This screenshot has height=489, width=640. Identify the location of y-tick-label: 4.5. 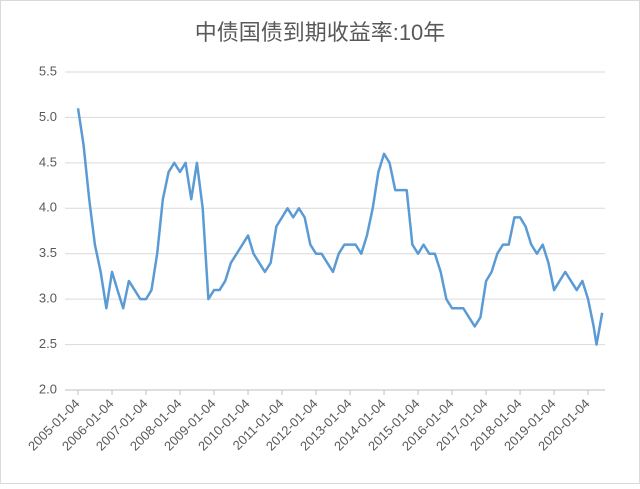
(48, 161).